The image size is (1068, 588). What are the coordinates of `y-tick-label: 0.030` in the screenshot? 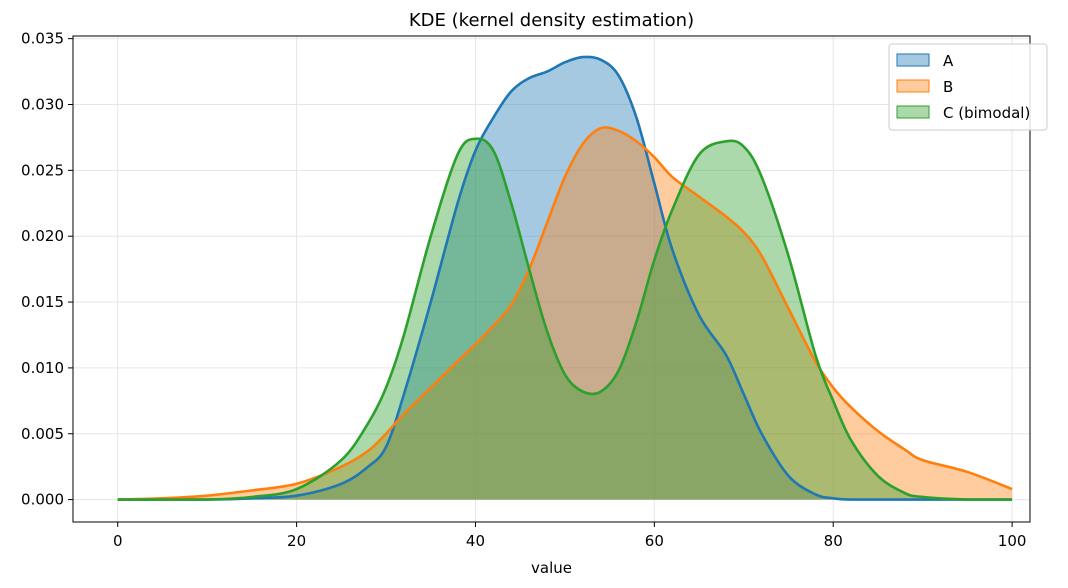 It's located at (42, 104).